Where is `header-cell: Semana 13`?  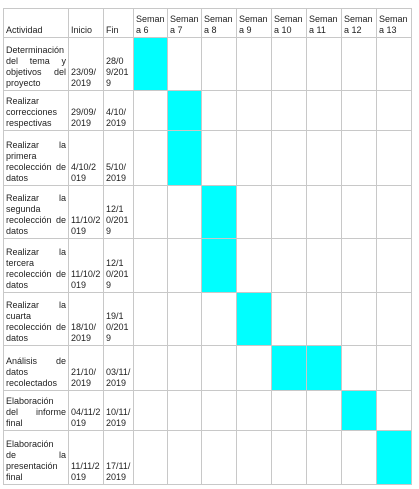 header-cell: Semana 13 is located at coordinates (394, 23).